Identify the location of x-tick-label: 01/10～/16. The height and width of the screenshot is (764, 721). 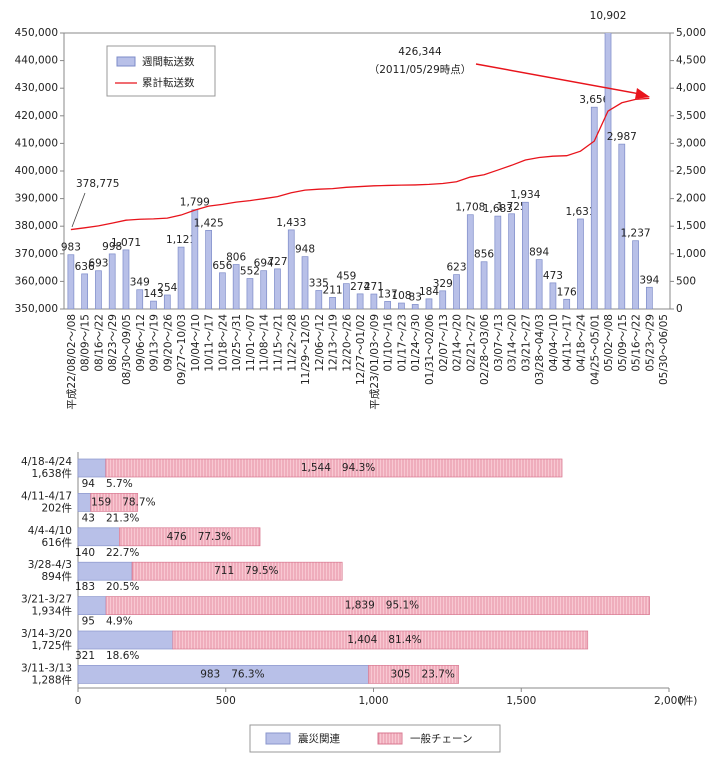
(389, 343).